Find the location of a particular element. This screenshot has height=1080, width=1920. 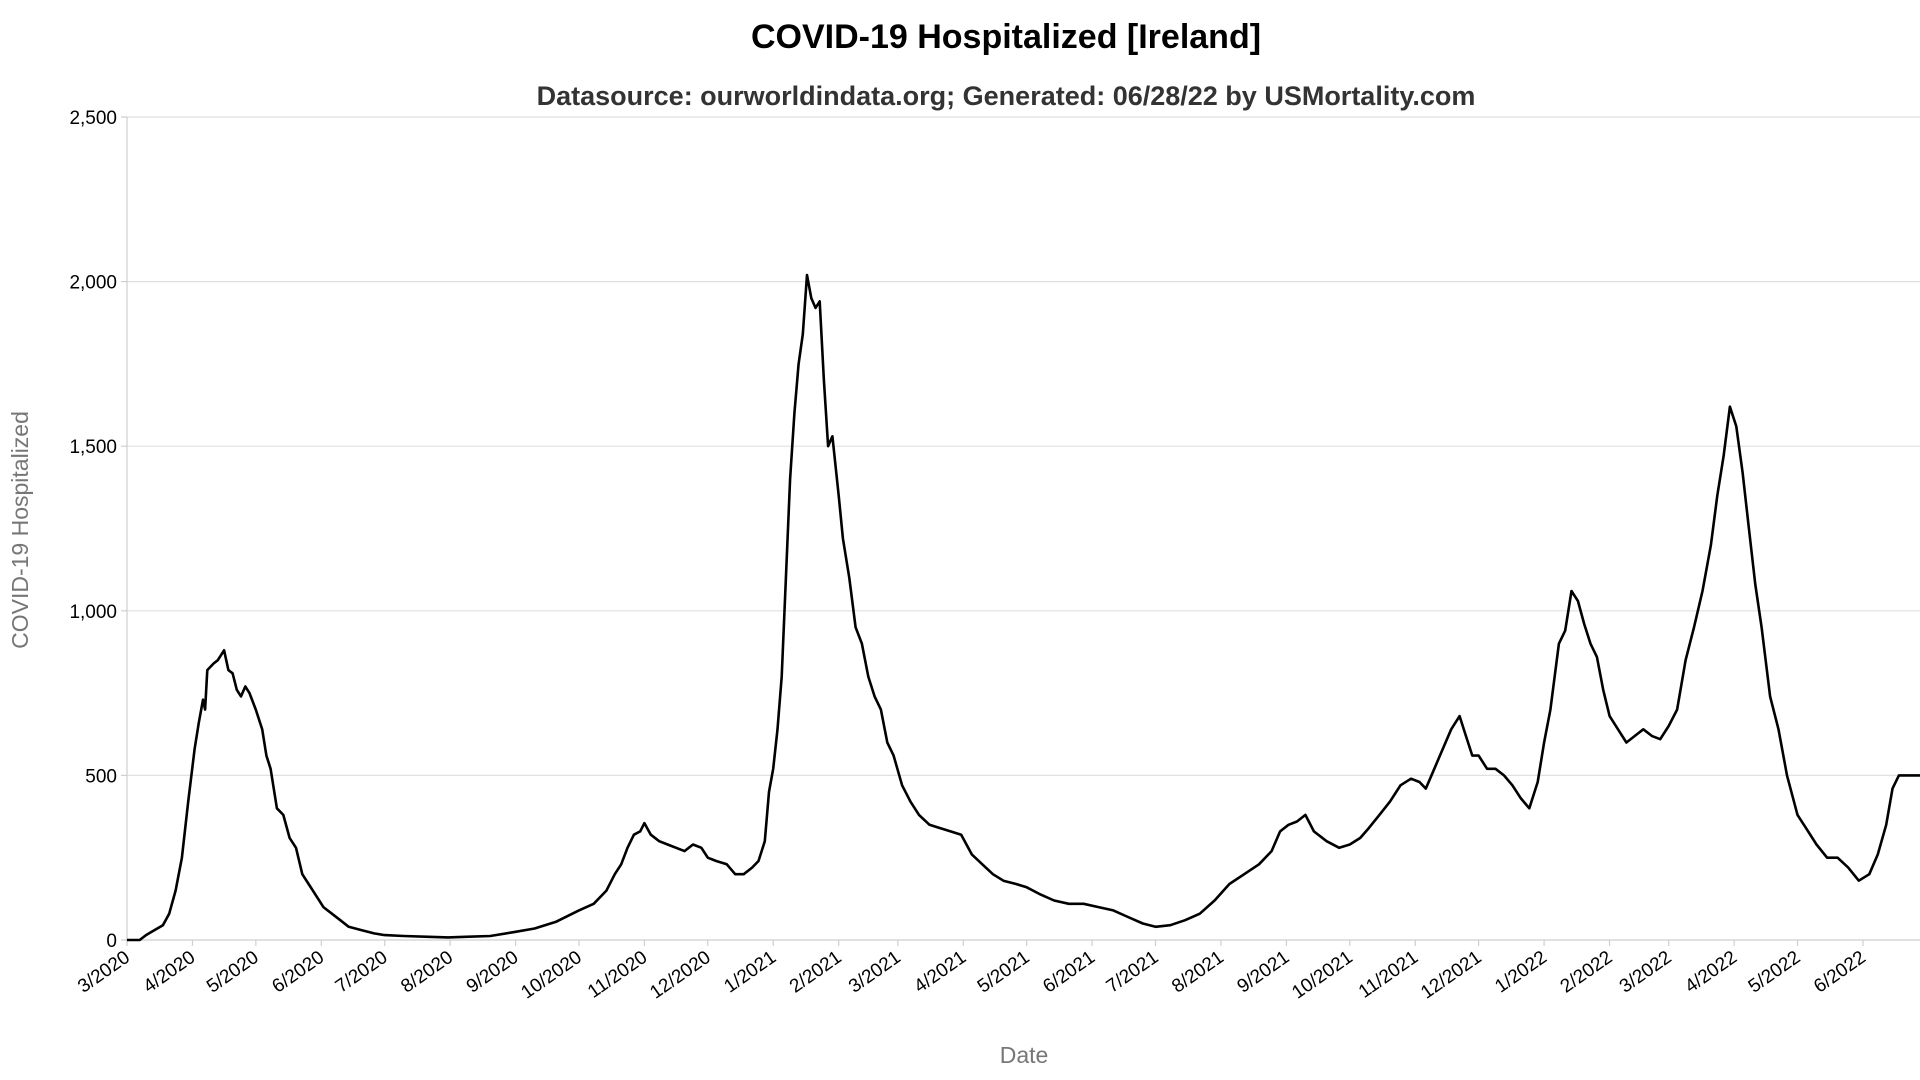

x-tick-label: 6/2022 is located at coordinates (1840, 972).